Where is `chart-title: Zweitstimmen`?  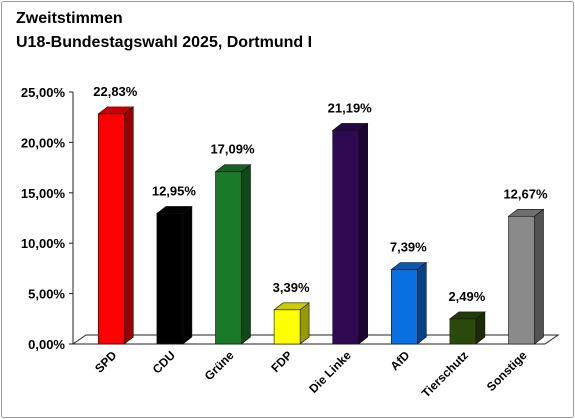
chart-title: Zweitstimmen is located at coordinates (69, 18).